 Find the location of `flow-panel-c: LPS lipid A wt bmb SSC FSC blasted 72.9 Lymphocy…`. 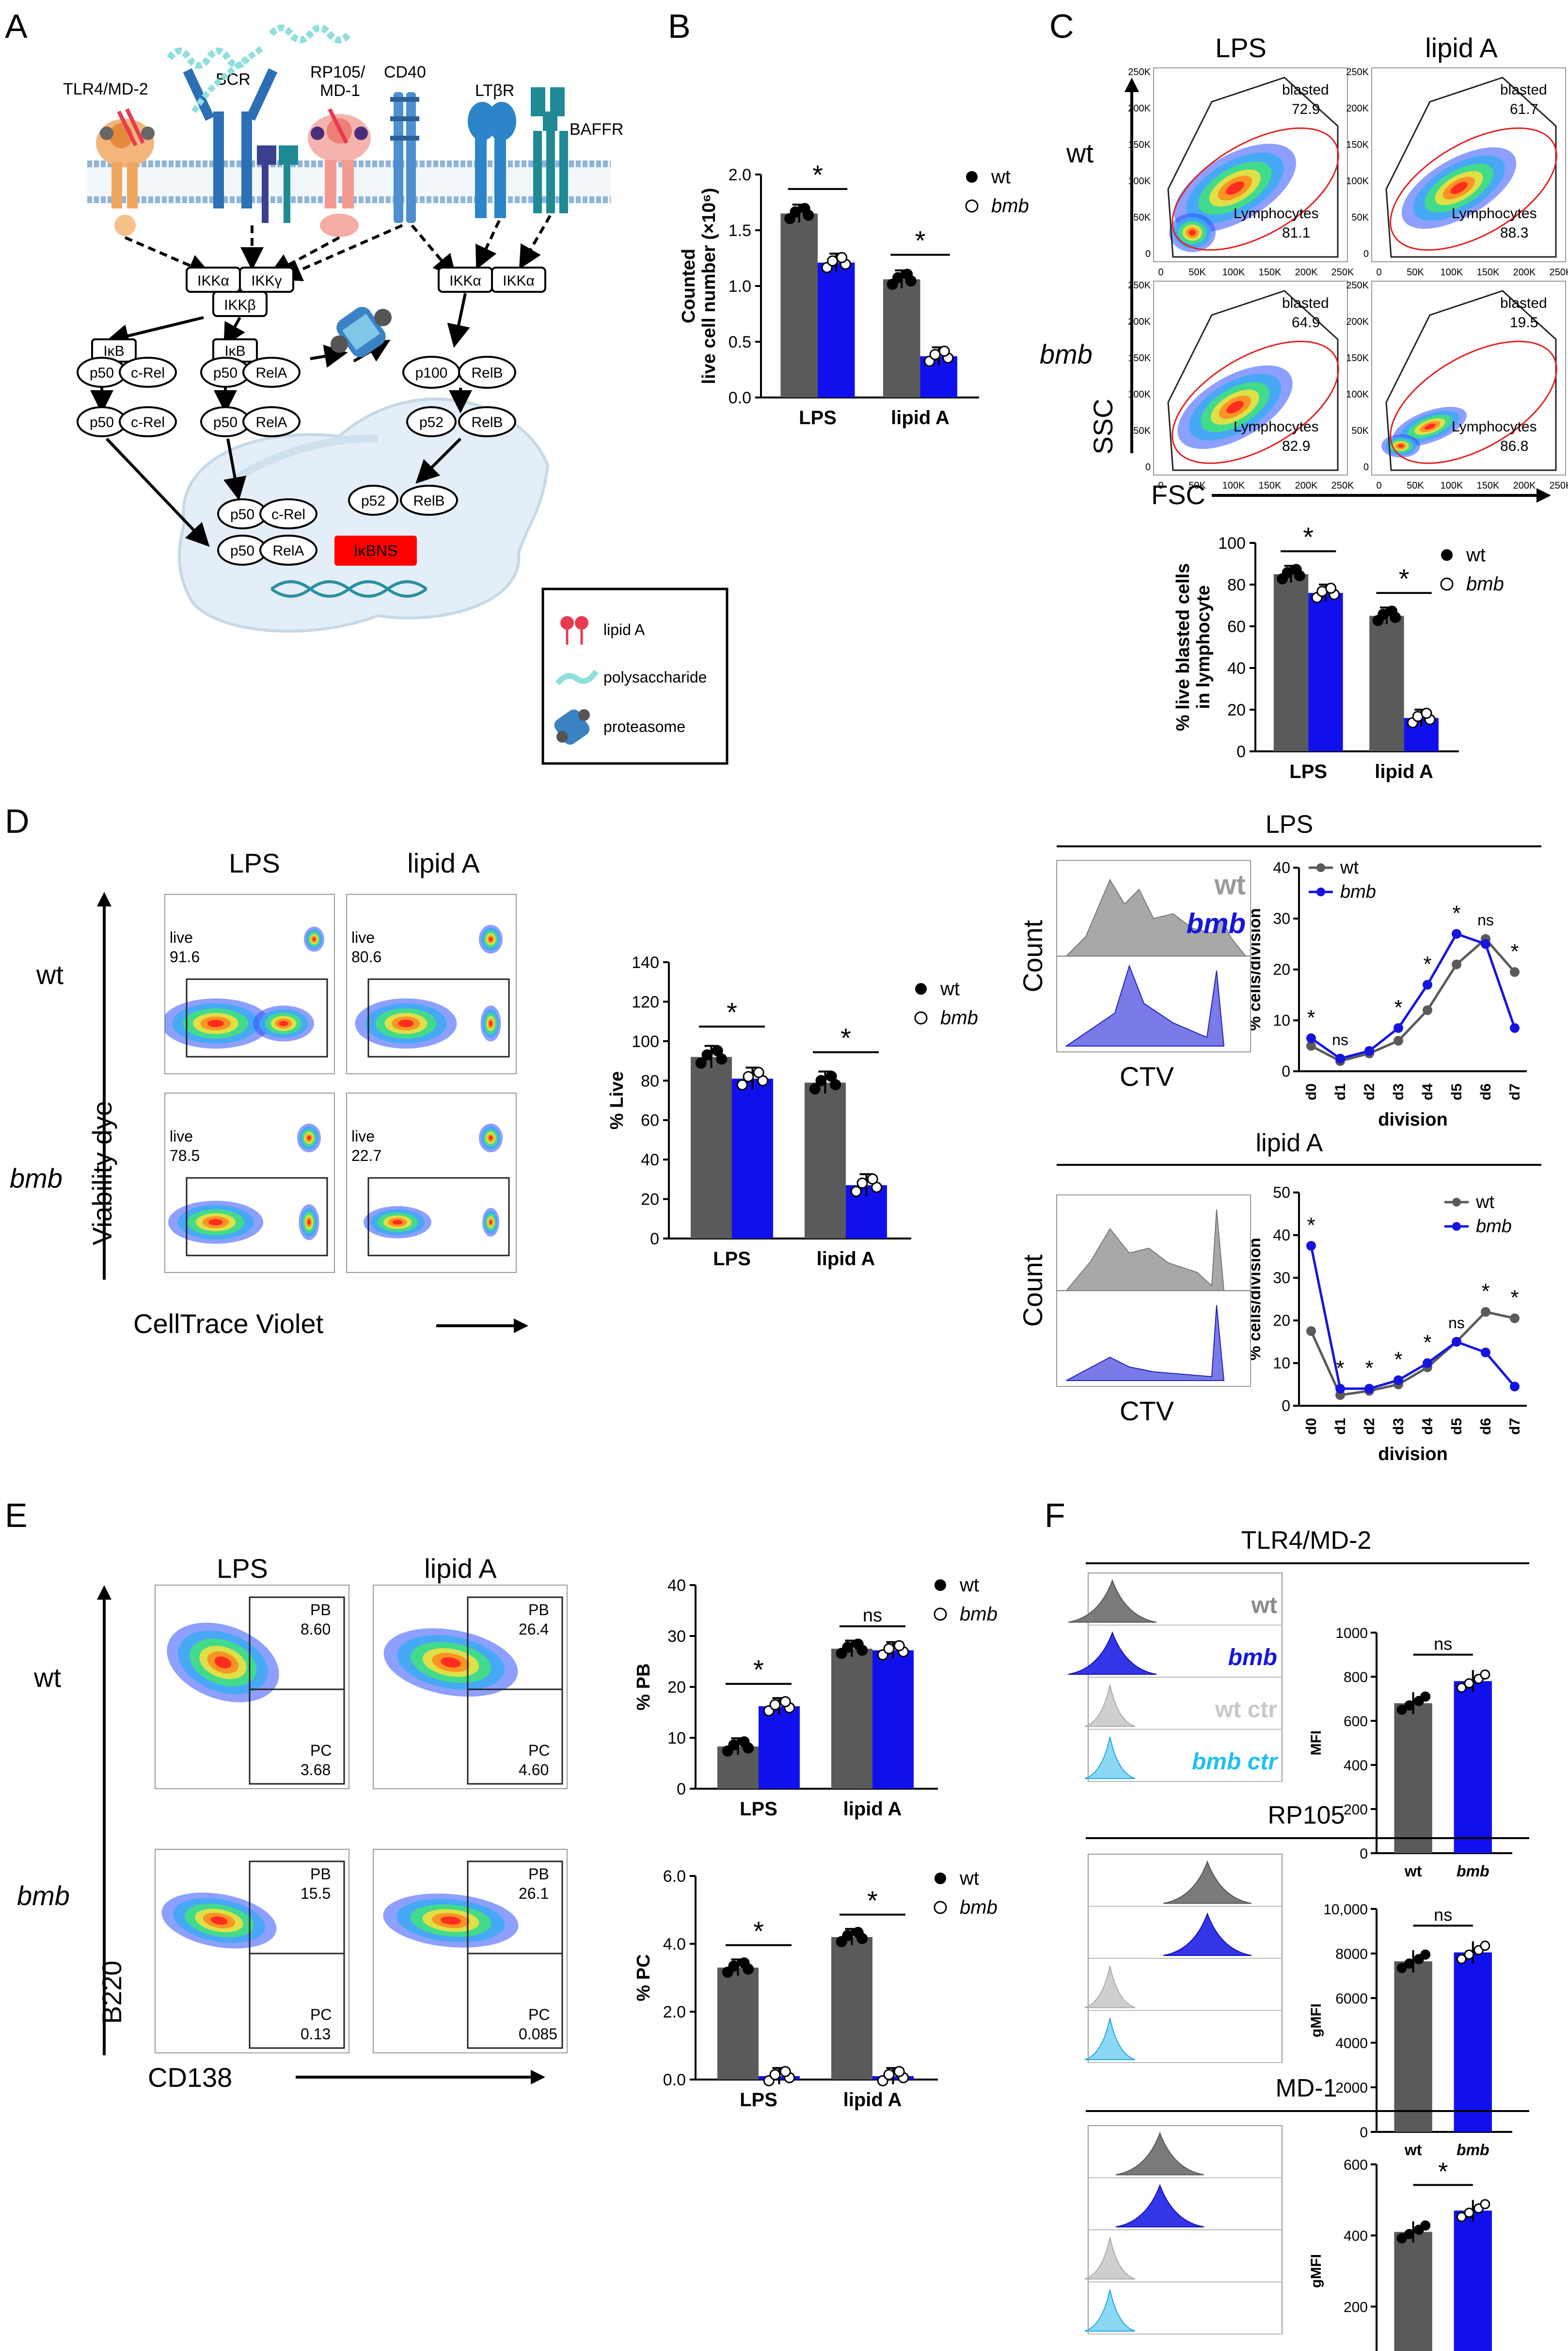

flow-panel-c: LPS lipid A wt bmb SSC FSC blasted 72.9 Lymphocy… is located at coordinates (1304, 271).